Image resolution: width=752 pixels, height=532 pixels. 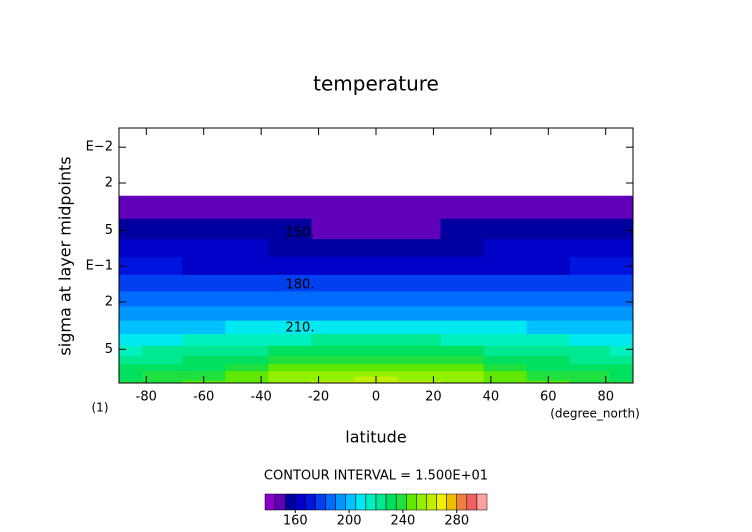 I want to click on x-unit-label: (degree_north), so click(x=595, y=414).